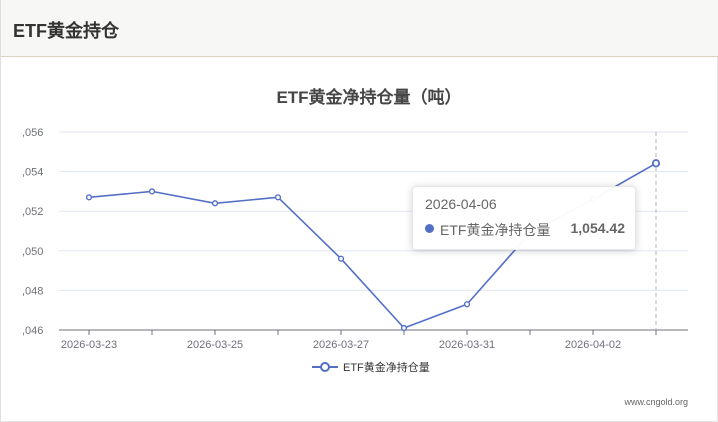 The image size is (718, 422). I want to click on y-tick-label: ,050, so click(32, 252).